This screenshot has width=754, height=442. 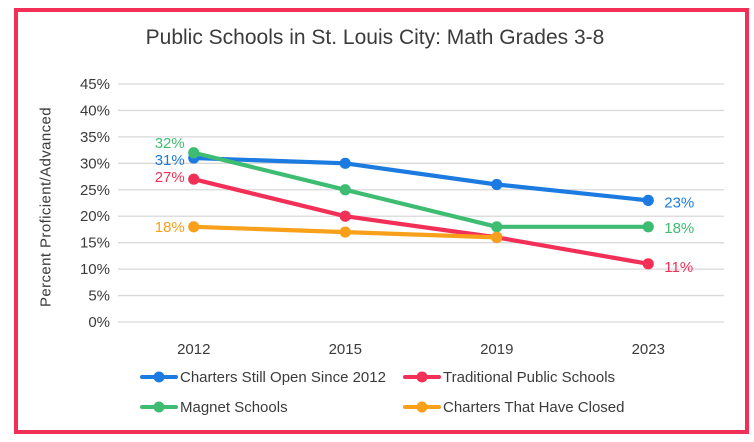 What do you see at coordinates (678, 267) in the screenshot?
I see `data-label: 11%` at bounding box center [678, 267].